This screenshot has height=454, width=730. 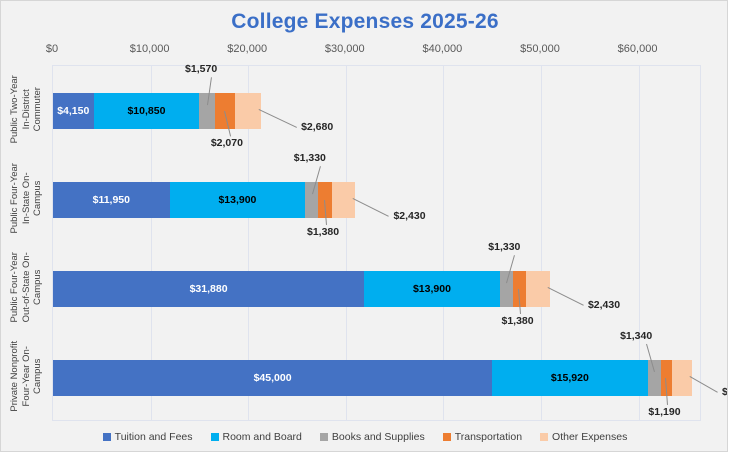 What do you see at coordinates (540, 49) in the screenshot?
I see `x-axis-tick-5: $50,000` at bounding box center [540, 49].